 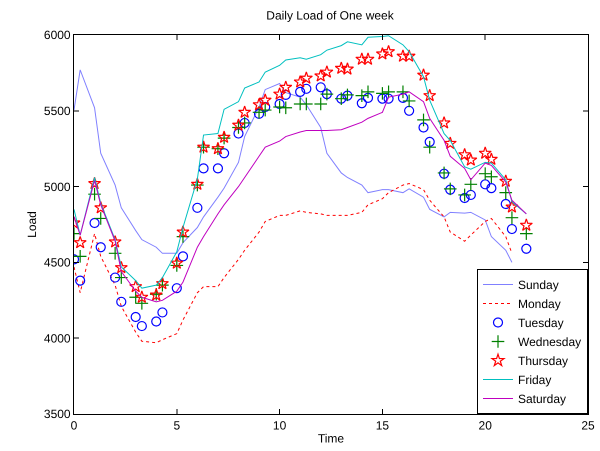 I want to click on legend-label: Saturday, so click(x=542, y=399).